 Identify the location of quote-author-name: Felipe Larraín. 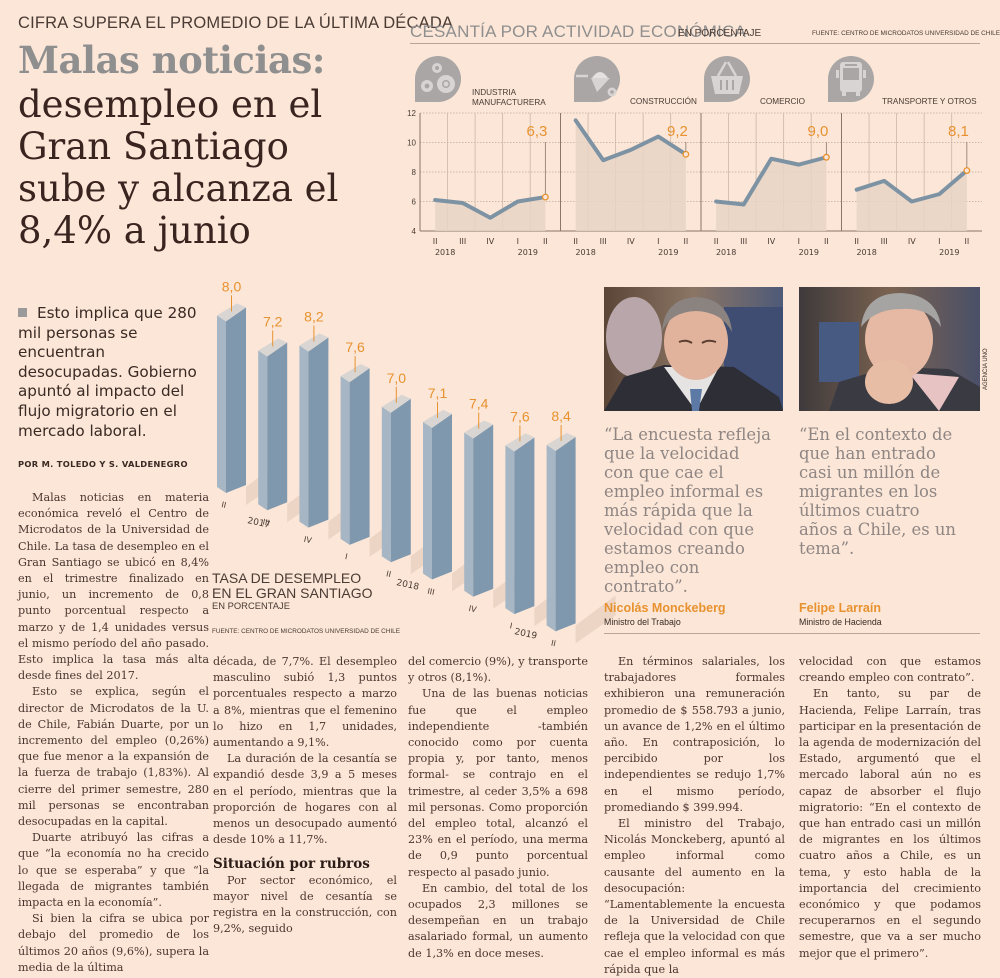
(840, 608).